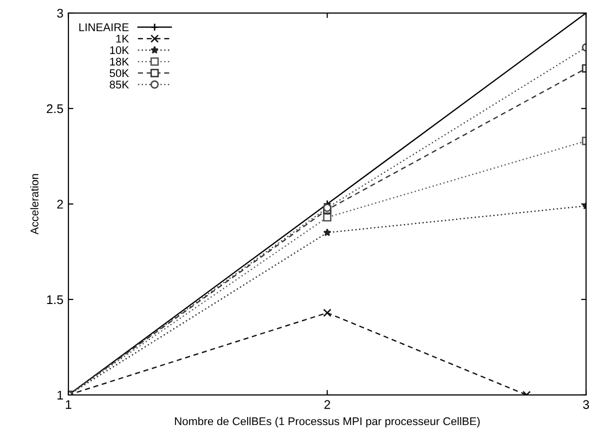 Image resolution: width=595 pixels, height=434 pixels. What do you see at coordinates (60, 13) in the screenshot?
I see `y-tick-label: 3` at bounding box center [60, 13].